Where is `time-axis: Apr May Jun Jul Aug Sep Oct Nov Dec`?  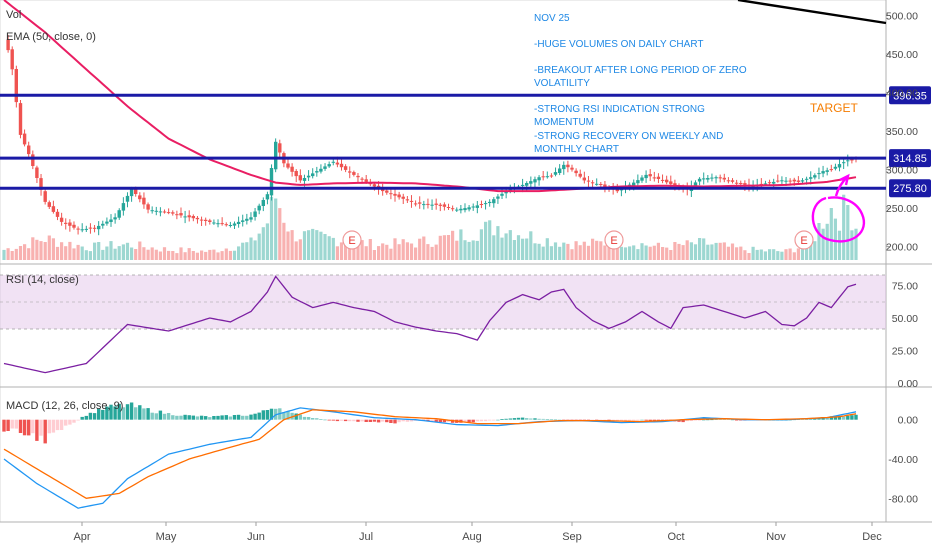 time-axis: Apr May Jun Jul Aug Sep Oct Nov Dec is located at coordinates (477, 532).